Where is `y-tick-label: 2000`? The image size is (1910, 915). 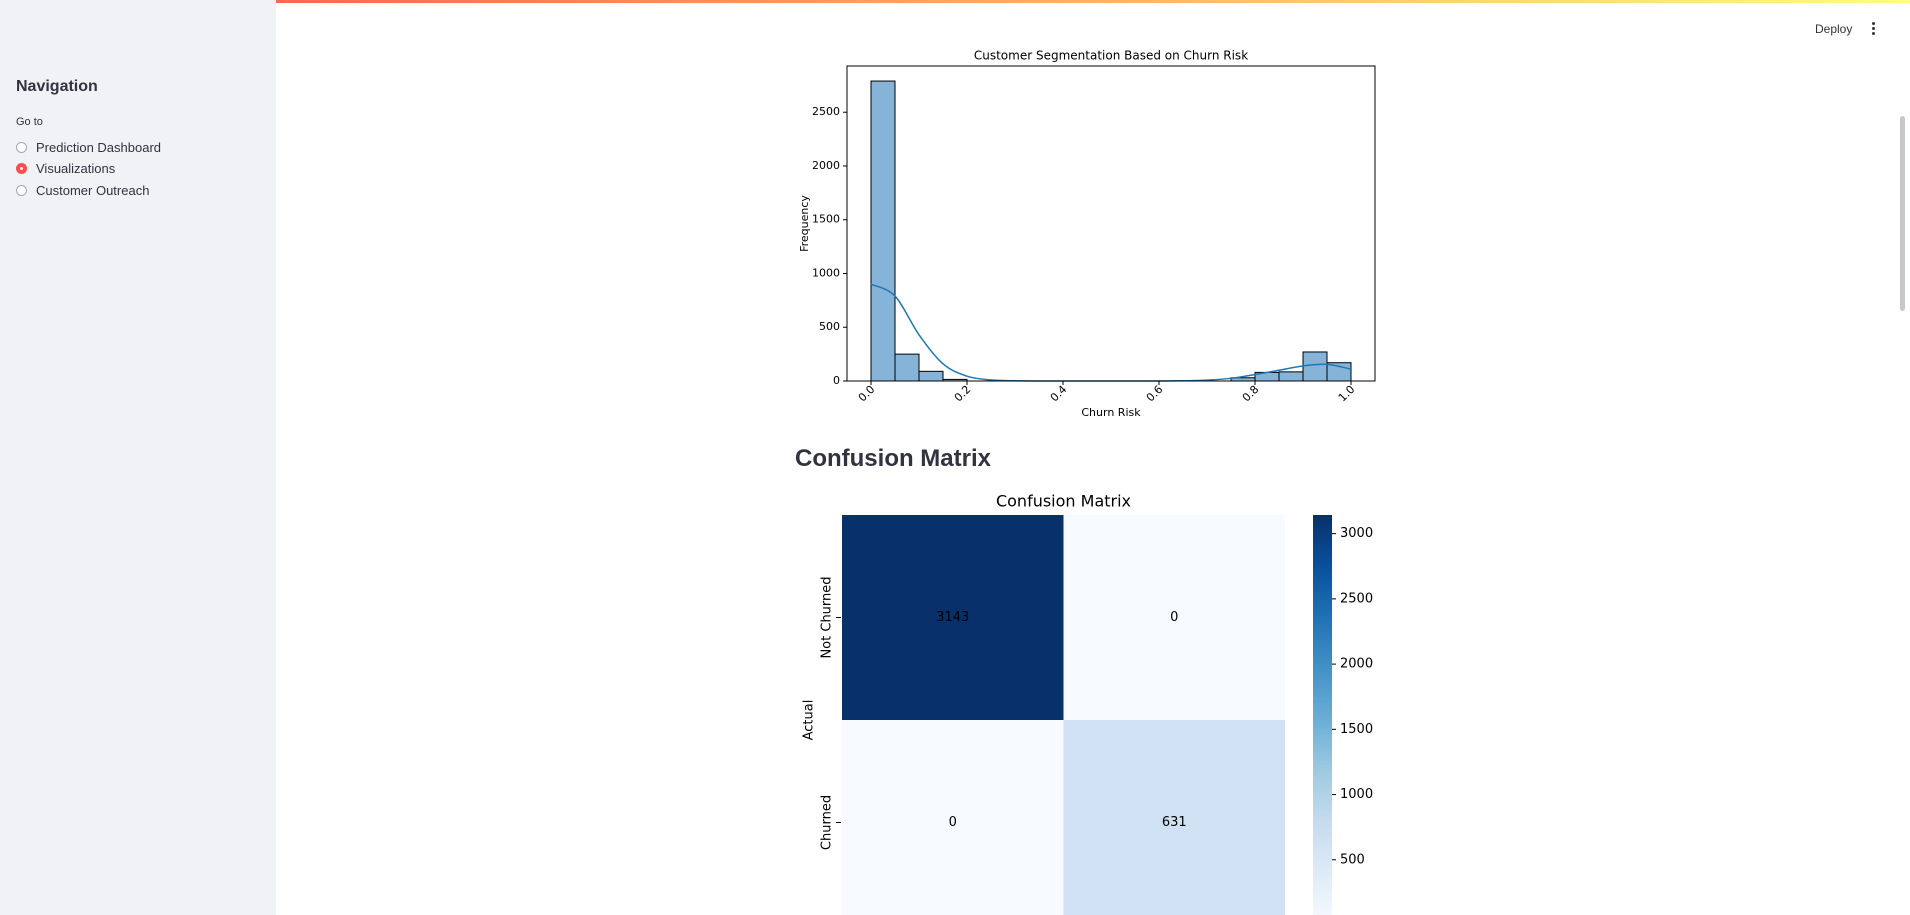
y-tick-label: 2000 is located at coordinates (826, 165).